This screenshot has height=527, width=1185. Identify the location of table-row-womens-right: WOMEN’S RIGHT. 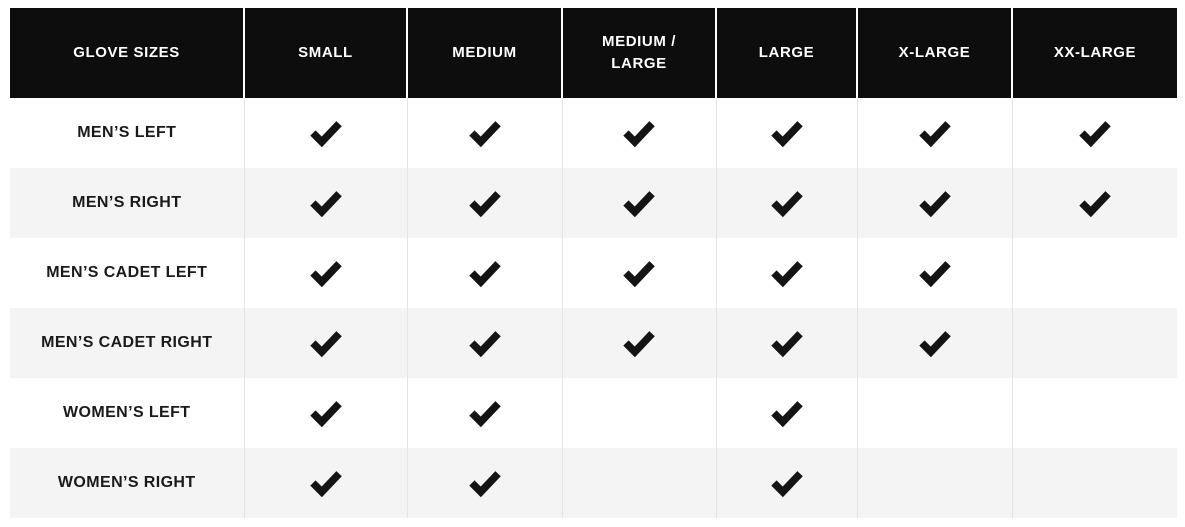
(593, 483).